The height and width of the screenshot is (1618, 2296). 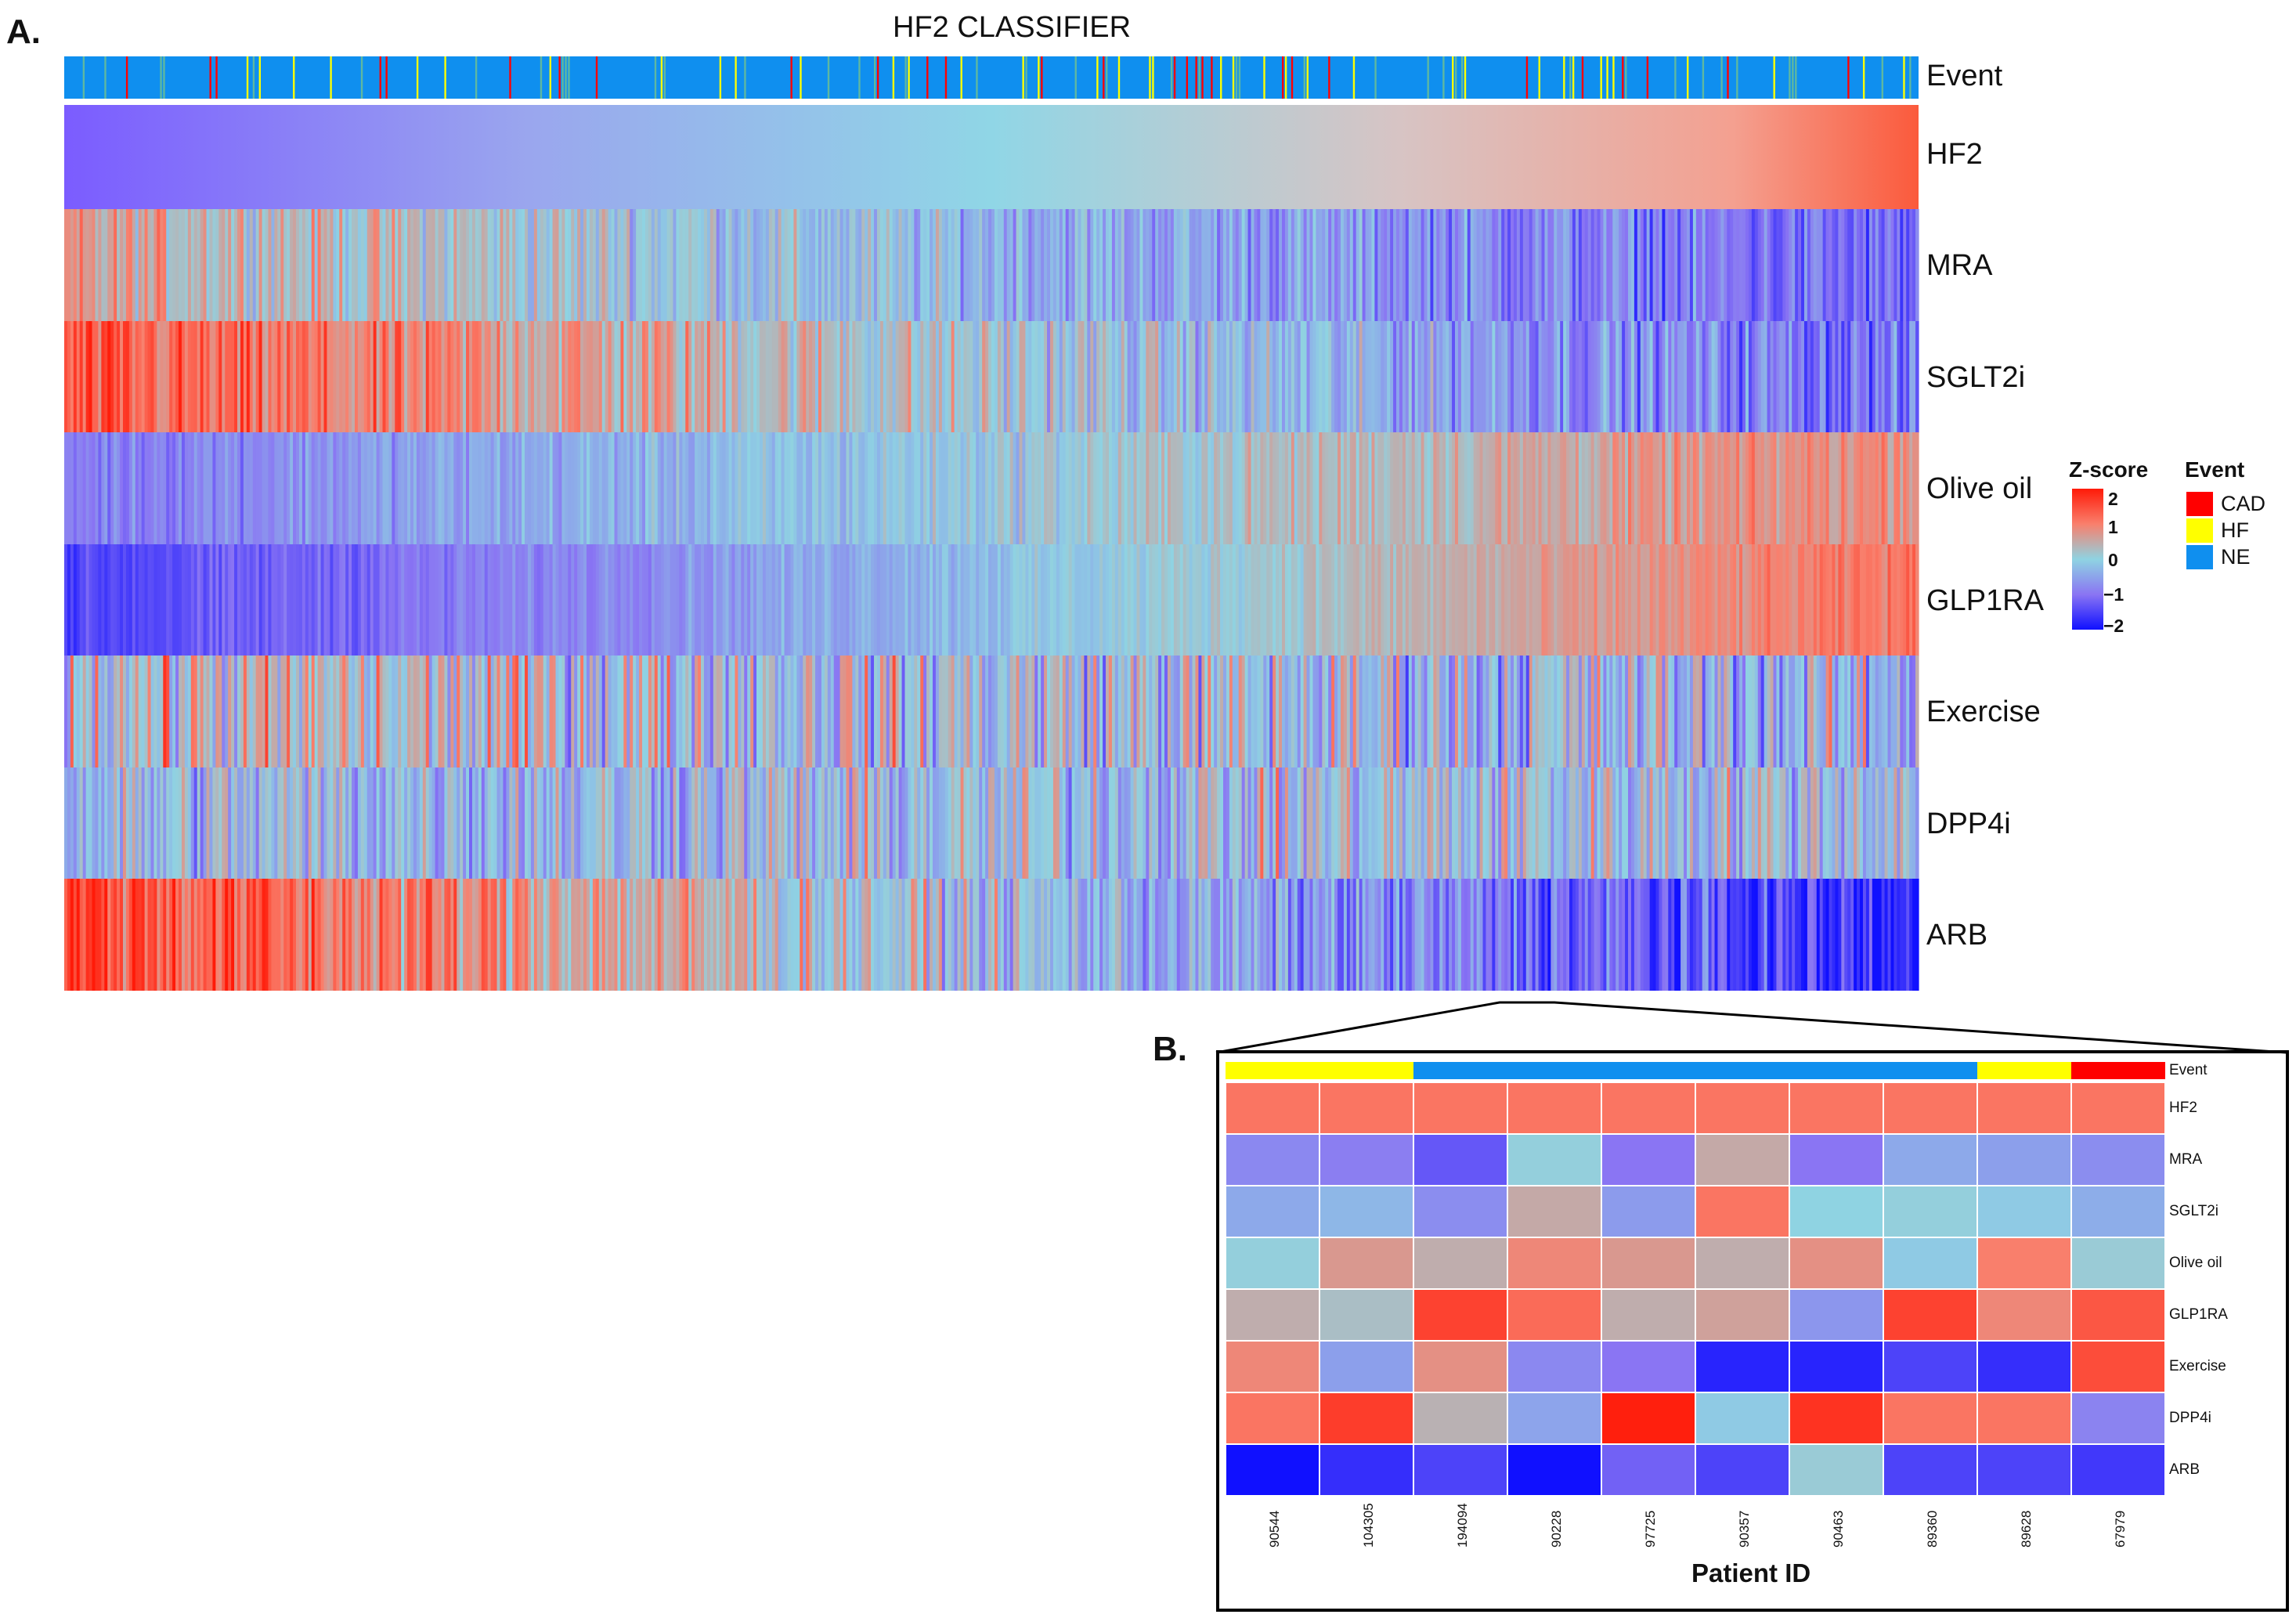 I want to click on event-cell, so click(x=1153, y=77).